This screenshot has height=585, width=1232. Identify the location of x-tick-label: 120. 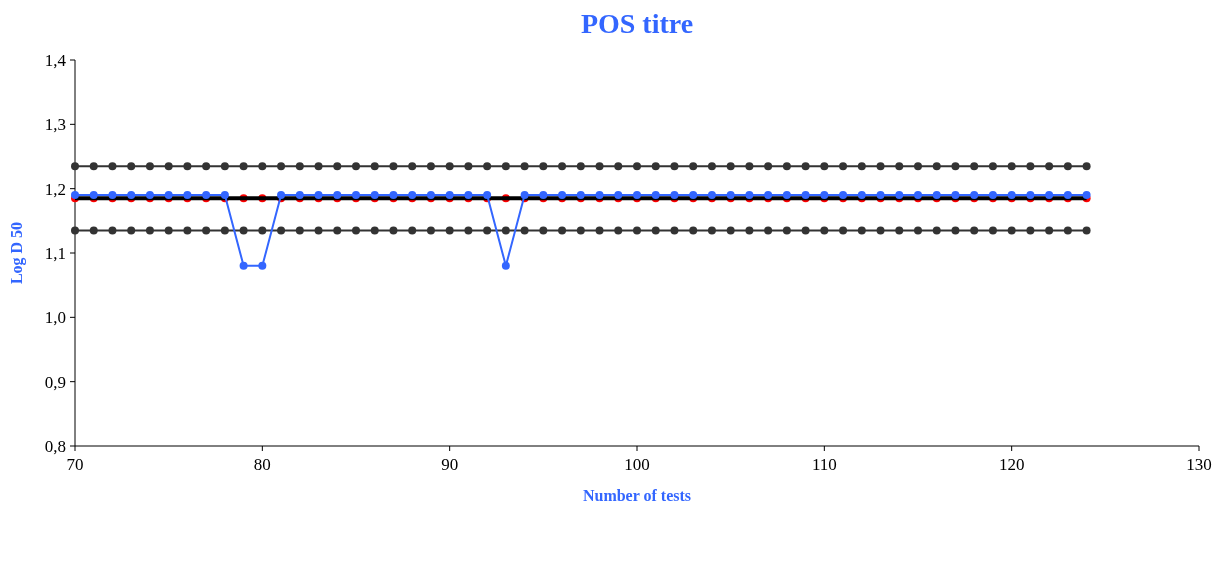
(1011, 464).